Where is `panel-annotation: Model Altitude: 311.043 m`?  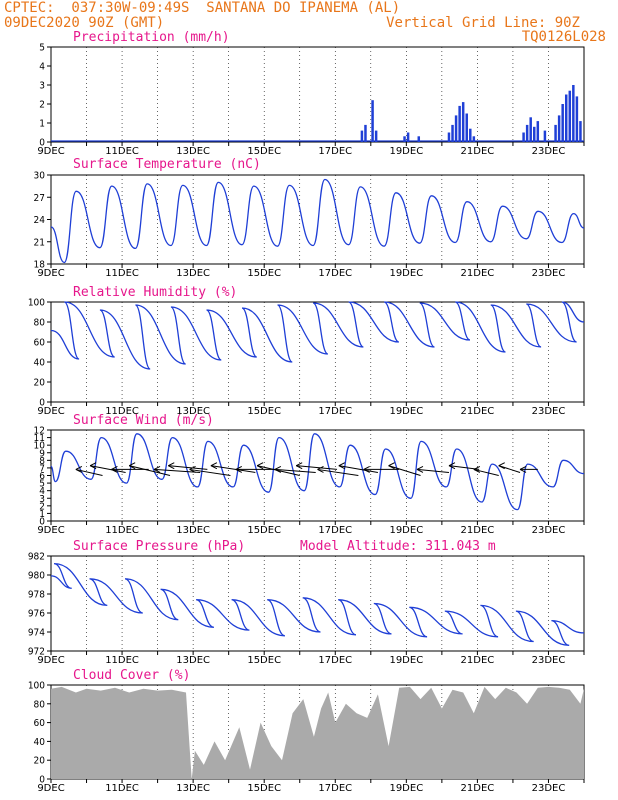
panel-annotation: Model Altitude: 311.043 m is located at coordinates (398, 546).